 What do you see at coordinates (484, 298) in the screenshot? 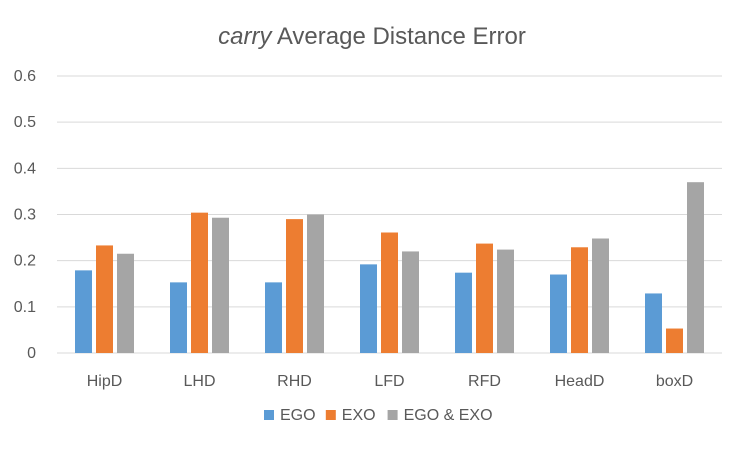
I see `bar-exo-rfd` at bounding box center [484, 298].